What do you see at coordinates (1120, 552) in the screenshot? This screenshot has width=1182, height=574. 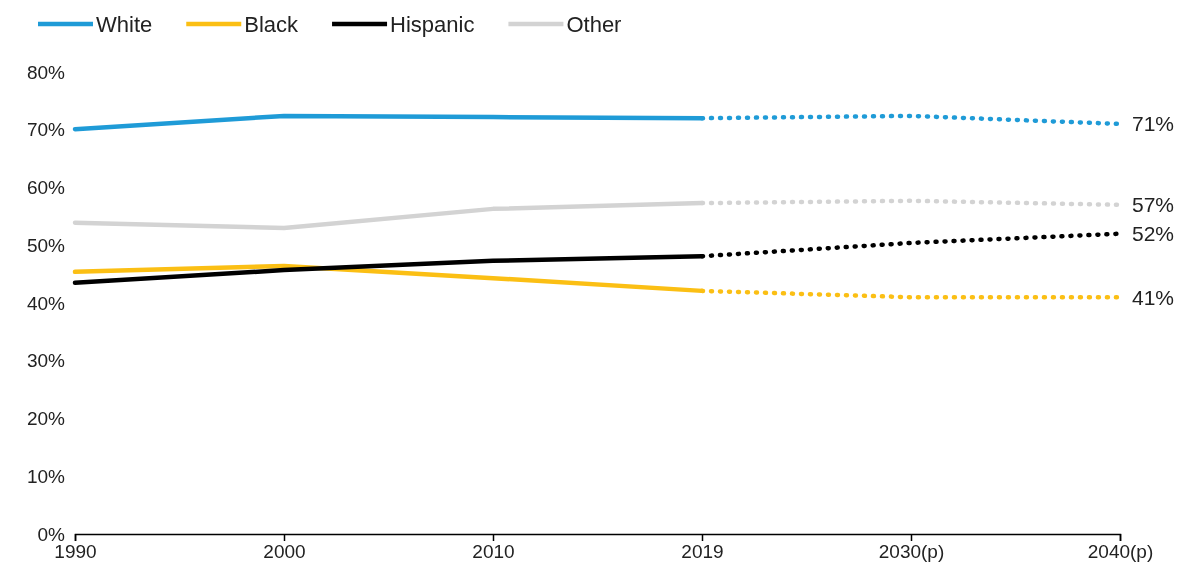 I see `x-tick-label: 2040(p)` at bounding box center [1120, 552].